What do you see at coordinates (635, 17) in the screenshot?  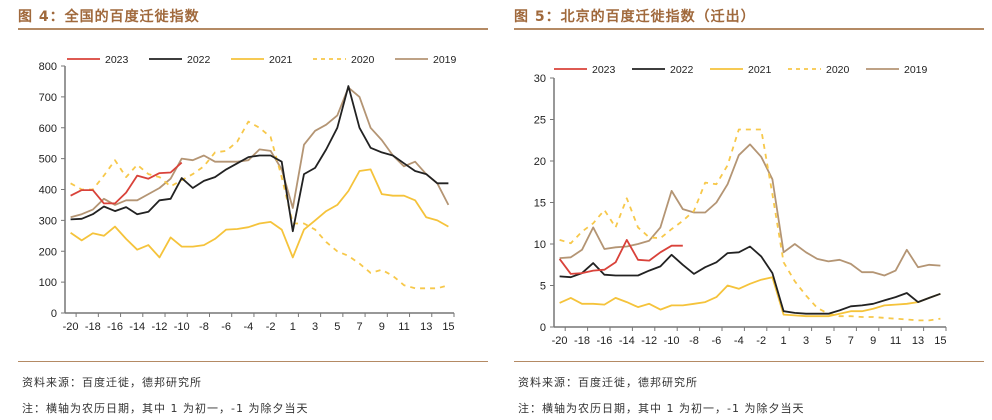 I see `figure-title: 图 5：北京的百度迁徙指数（迁出）` at bounding box center [635, 17].